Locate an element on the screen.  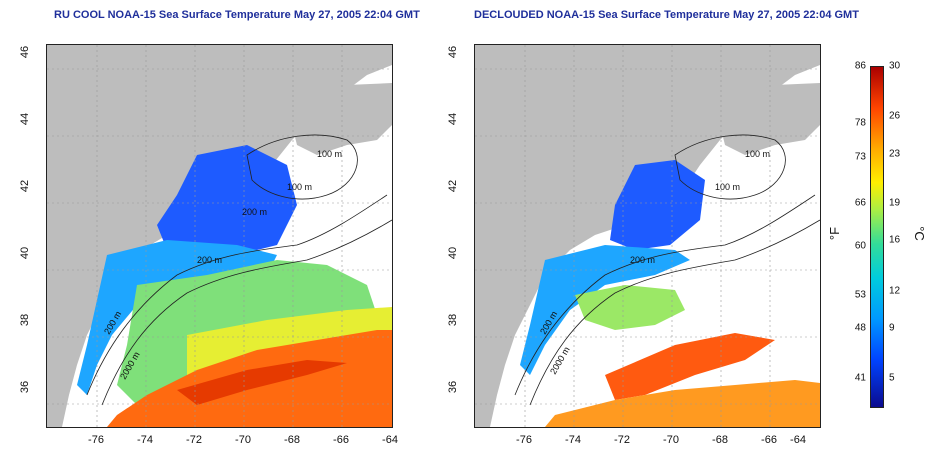
colorbar-c-label: 12 is located at coordinates (895, 291).